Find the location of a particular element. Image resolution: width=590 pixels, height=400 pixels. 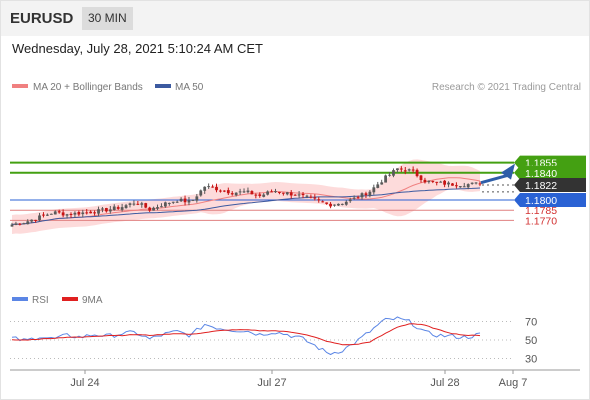

credit-label: Research © 2021 Trading Central is located at coordinates (506, 87).